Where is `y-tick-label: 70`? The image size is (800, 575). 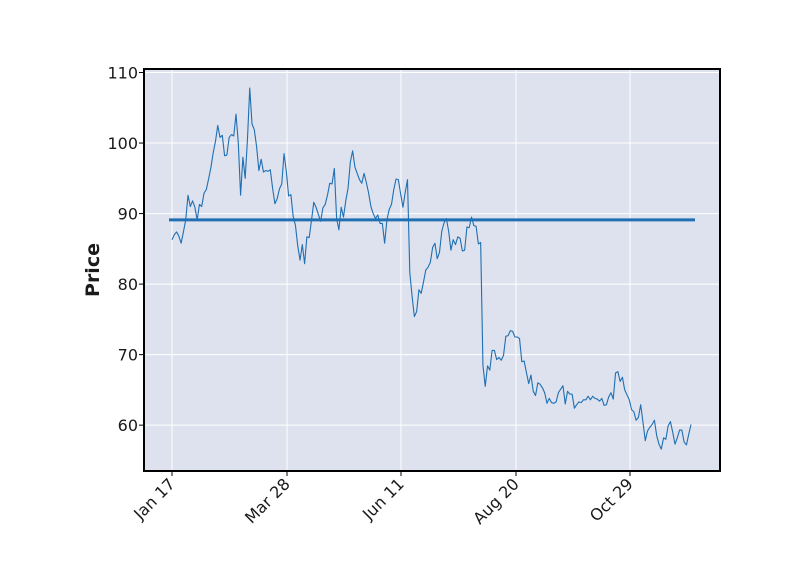 y-tick-label: 70 is located at coordinates (128, 355).